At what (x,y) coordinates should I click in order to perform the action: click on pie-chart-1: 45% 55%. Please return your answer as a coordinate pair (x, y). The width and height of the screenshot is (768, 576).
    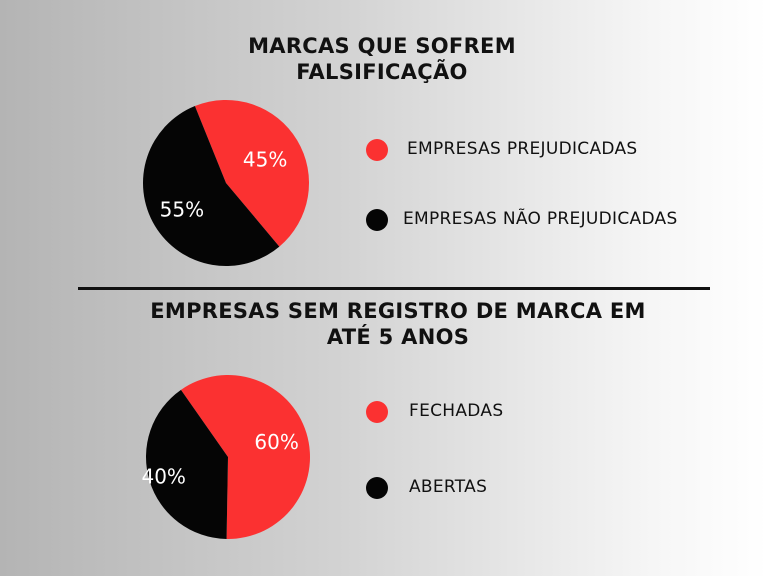
    Looking at the image, I should click on (225, 183).